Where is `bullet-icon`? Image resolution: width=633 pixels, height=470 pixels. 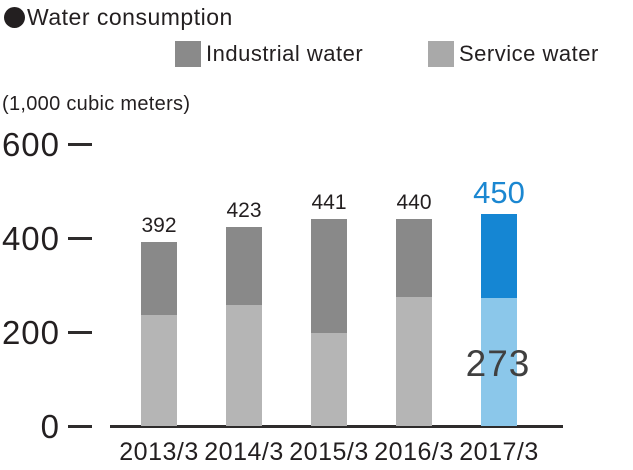
bullet-icon is located at coordinates (14, 17).